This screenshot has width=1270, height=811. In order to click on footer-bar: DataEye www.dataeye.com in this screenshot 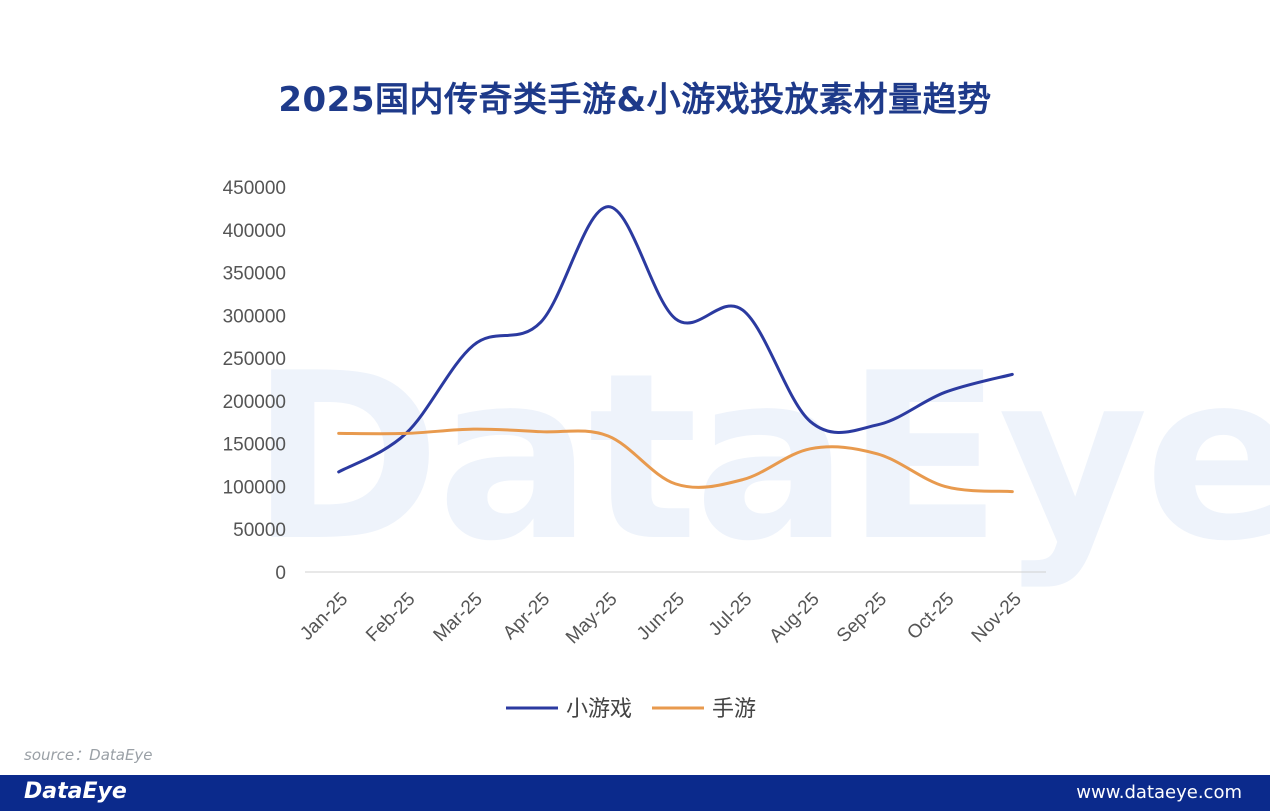, I will do `click(635, 793)`.